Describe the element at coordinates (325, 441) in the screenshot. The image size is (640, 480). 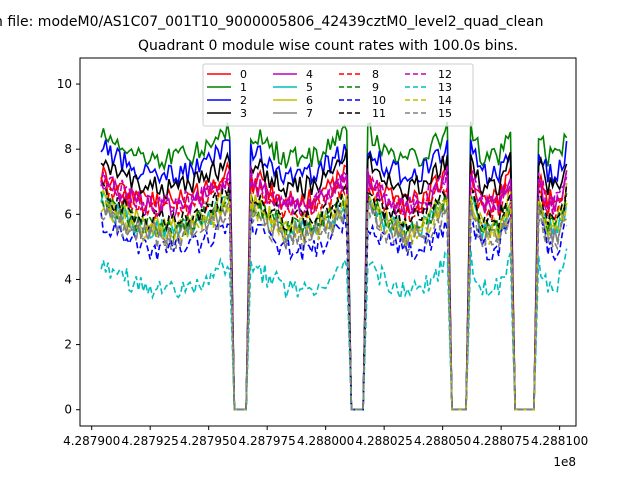
I see `x-tick-label: 4.288000` at that location.